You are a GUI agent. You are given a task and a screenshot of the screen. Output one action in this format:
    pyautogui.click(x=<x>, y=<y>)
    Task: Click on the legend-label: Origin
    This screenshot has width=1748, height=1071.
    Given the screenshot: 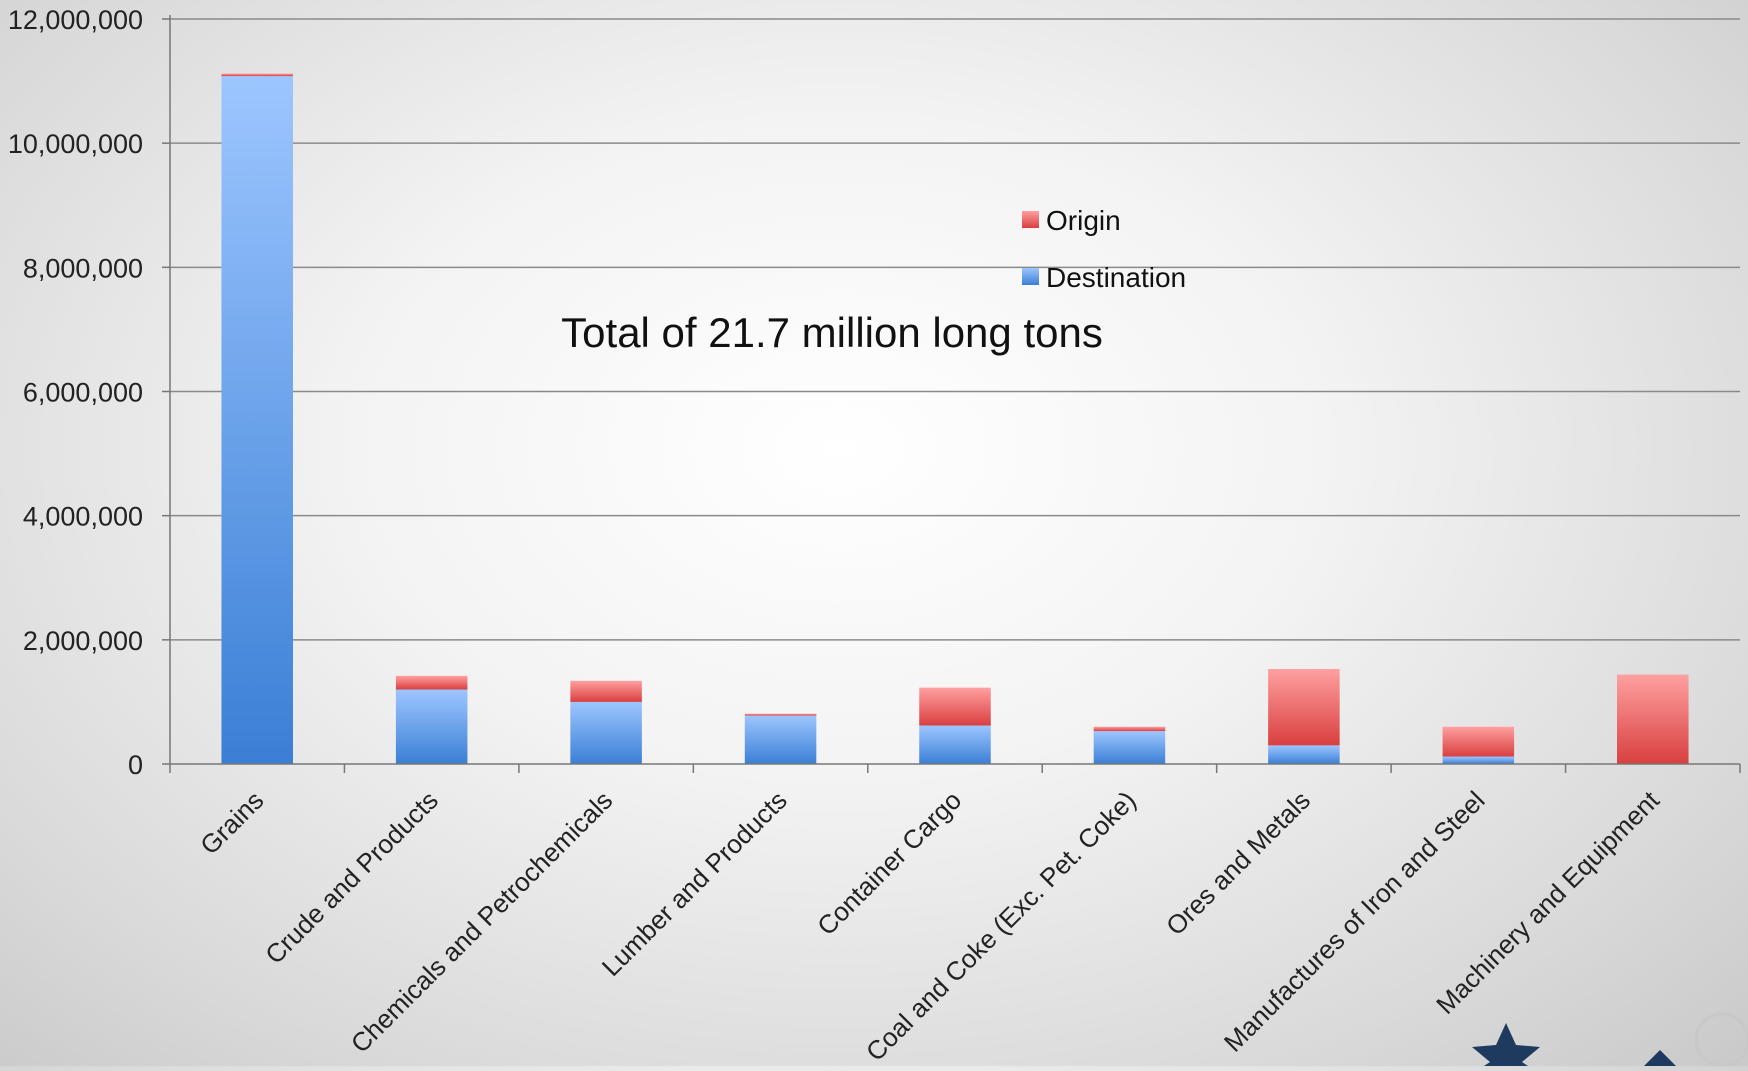 What is the action you would take?
    pyautogui.click(x=1083, y=220)
    